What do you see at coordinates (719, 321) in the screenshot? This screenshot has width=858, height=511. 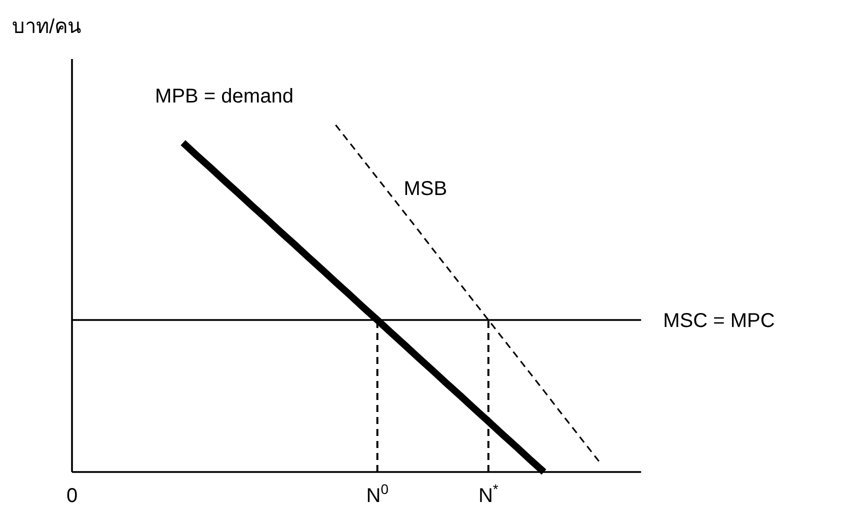 I see `series-label: MSC = MPC` at bounding box center [719, 321].